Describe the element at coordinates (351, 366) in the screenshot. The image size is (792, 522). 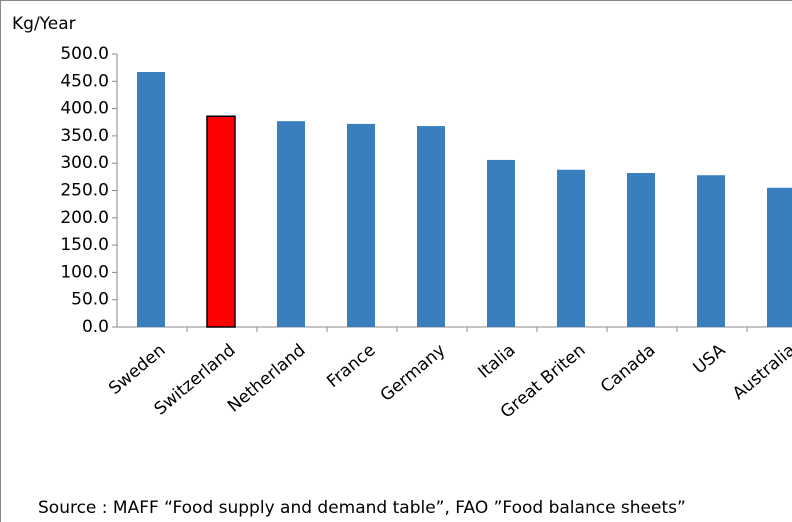
I see `x-tick-label: France` at that location.